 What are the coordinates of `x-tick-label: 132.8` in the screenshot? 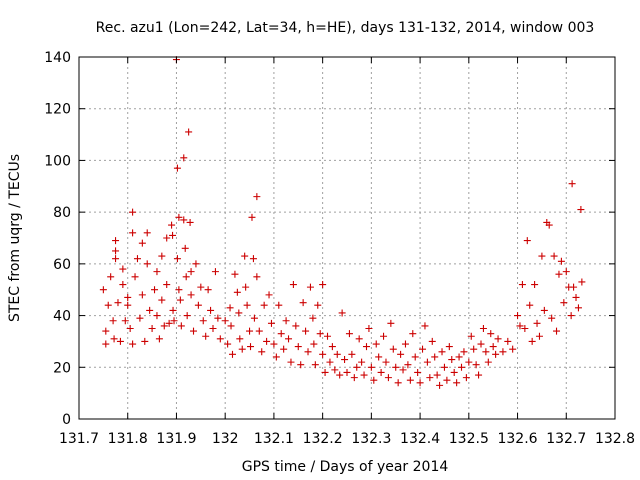 It's located at (615, 439).